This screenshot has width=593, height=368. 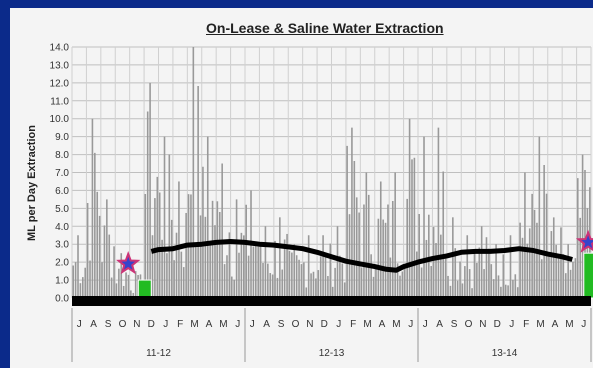 I want to click on baseline-band, so click(x=331, y=301).